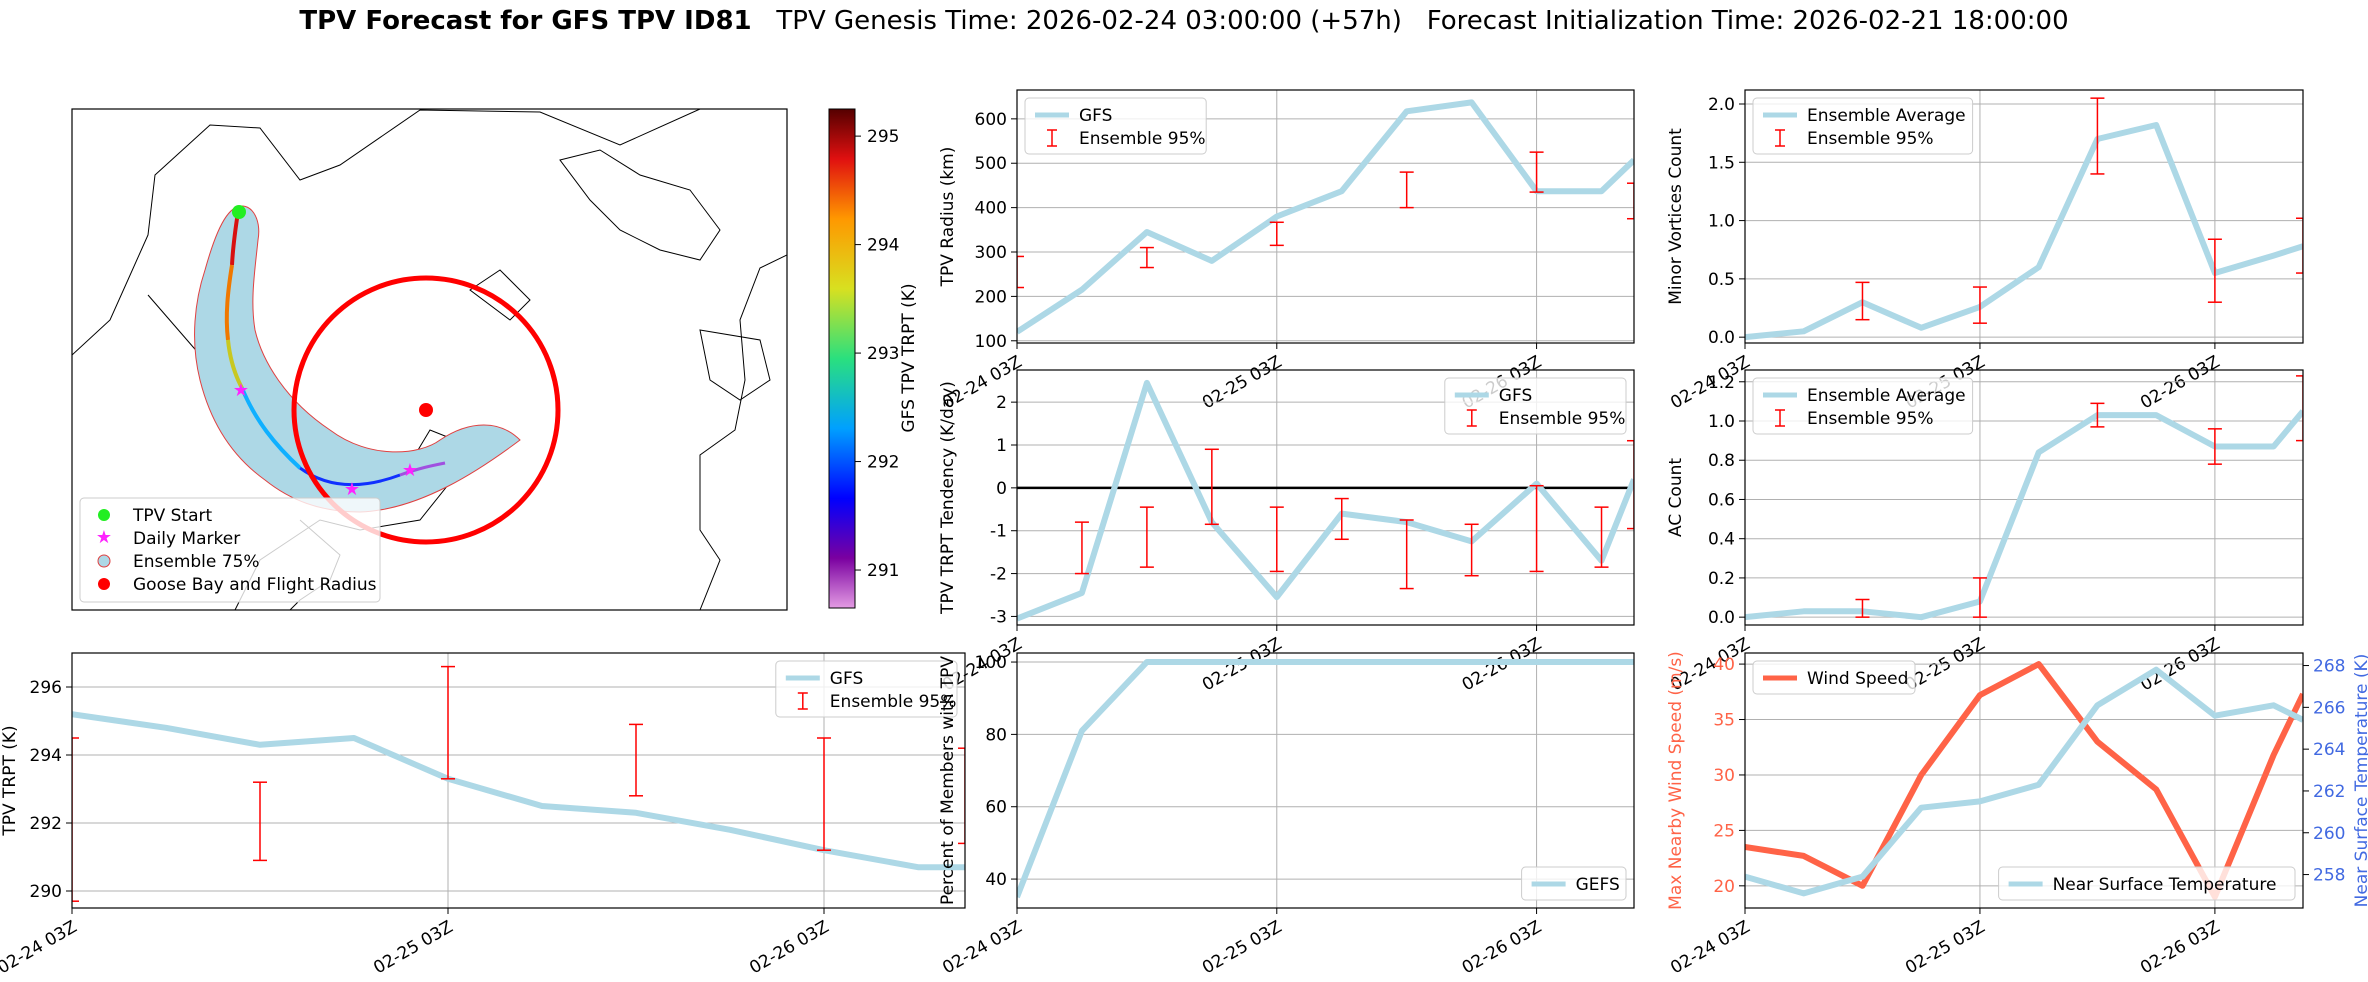 This screenshot has height=982, width=2368. Describe the element at coordinates (991, 209) in the screenshot. I see `y-tick-label: 400` at that location.